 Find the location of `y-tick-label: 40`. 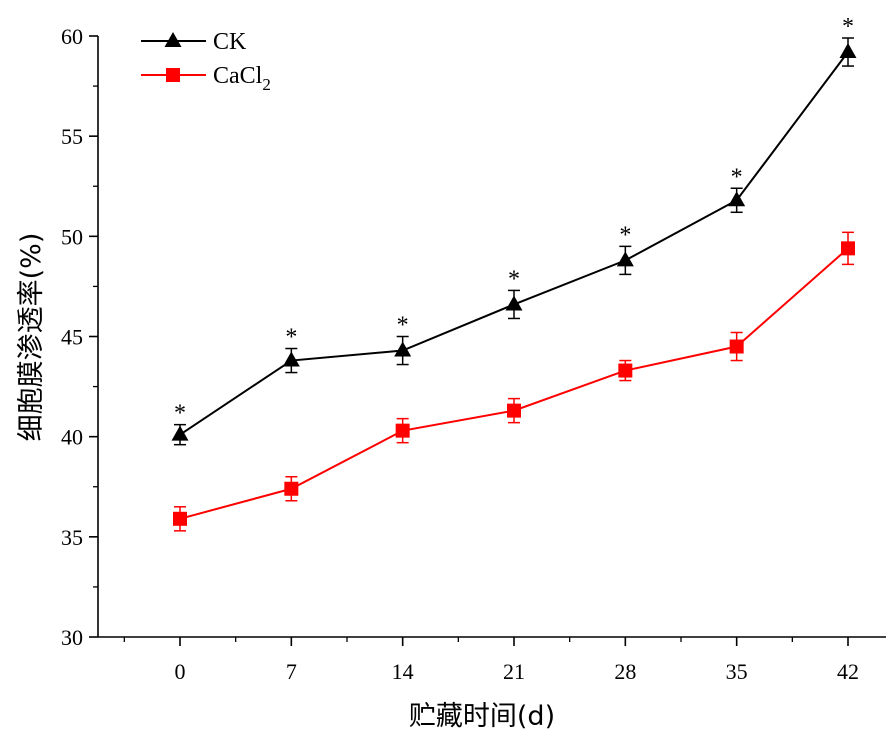

y-tick-label: 40 is located at coordinates (72, 437).